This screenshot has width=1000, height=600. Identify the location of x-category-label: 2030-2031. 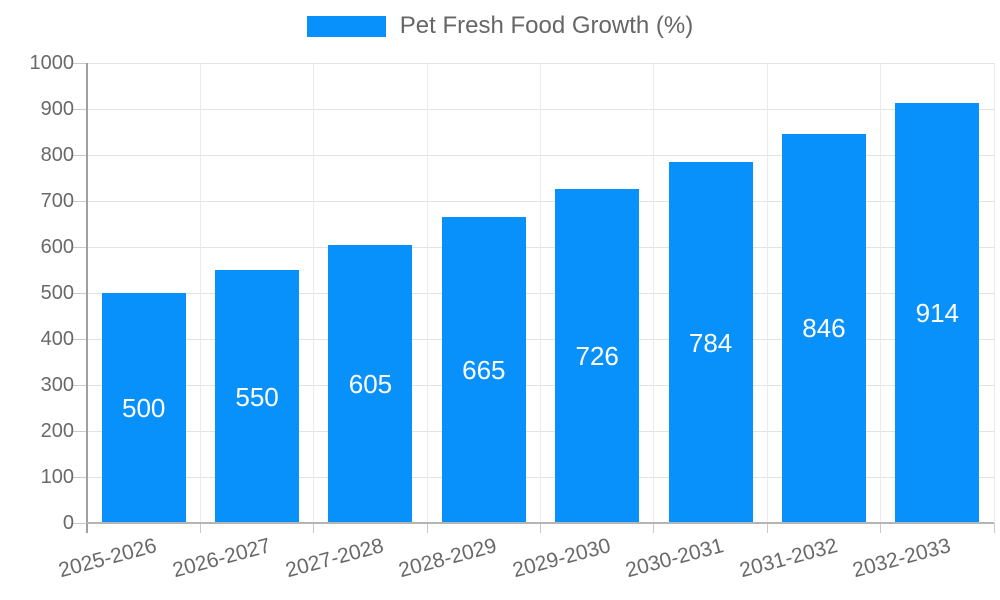
(675, 558).